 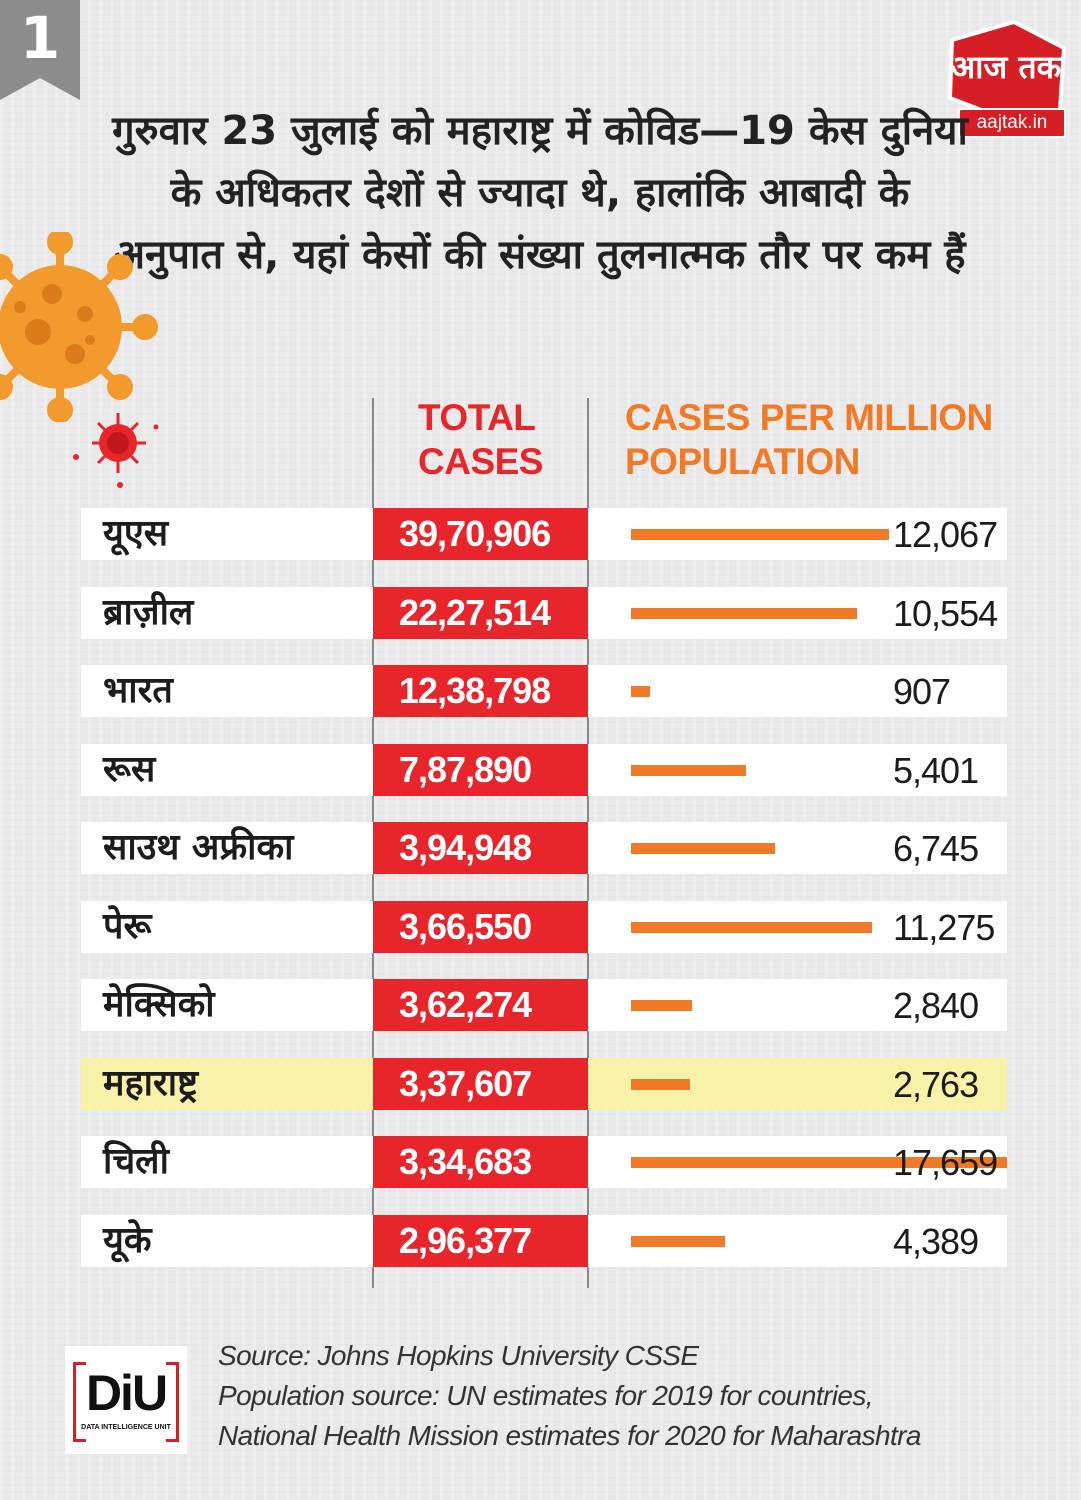 What do you see at coordinates (126, 1393) in the screenshot?
I see `diu-mark: DiU` at bounding box center [126, 1393].